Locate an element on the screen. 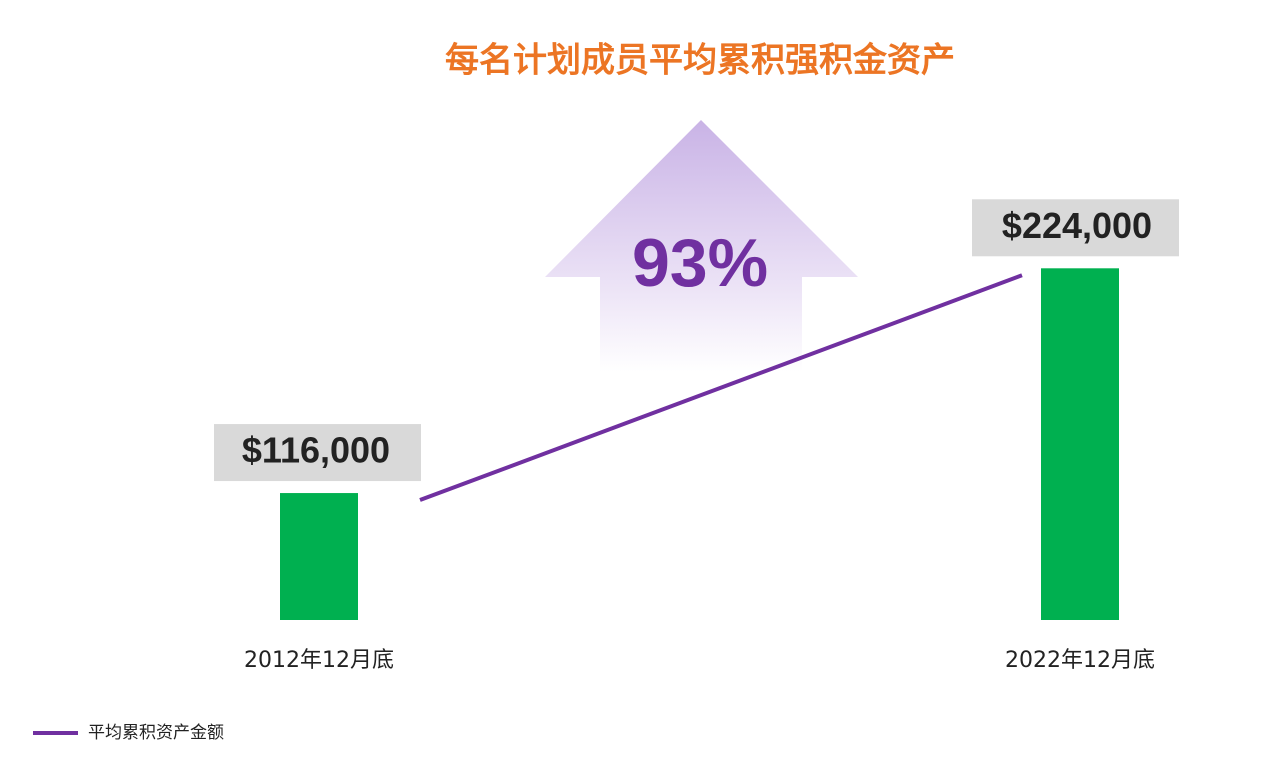 This screenshot has width=1275, height=777. x-tick-label: 2012年12月底 is located at coordinates (319, 660).